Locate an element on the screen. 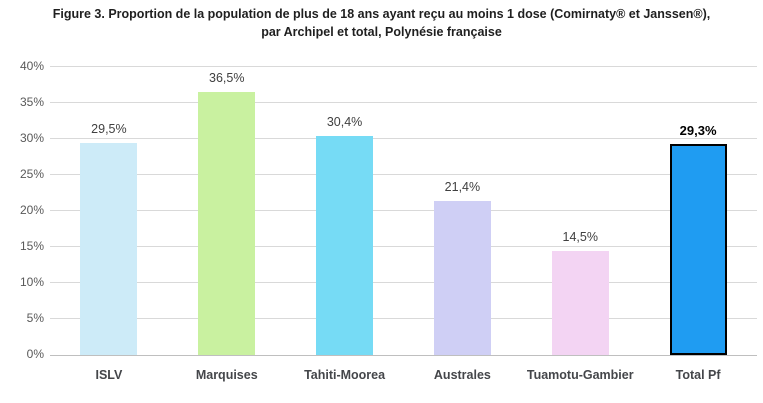  y-tick-label-5%: 5% is located at coordinates (35, 318).